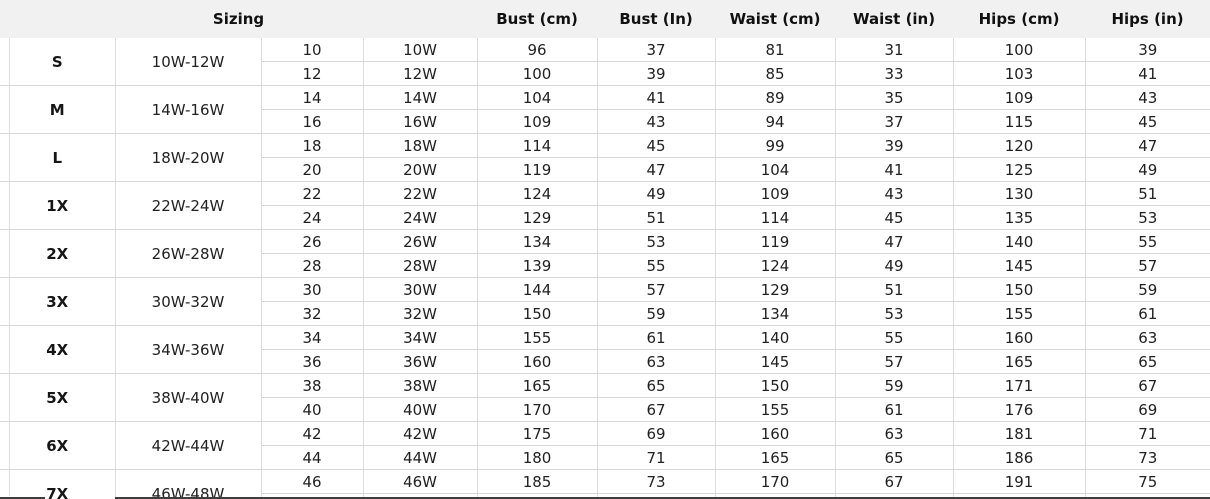  What do you see at coordinates (894, 433) in the screenshot?
I see `waist_in-cell: 63` at bounding box center [894, 433].